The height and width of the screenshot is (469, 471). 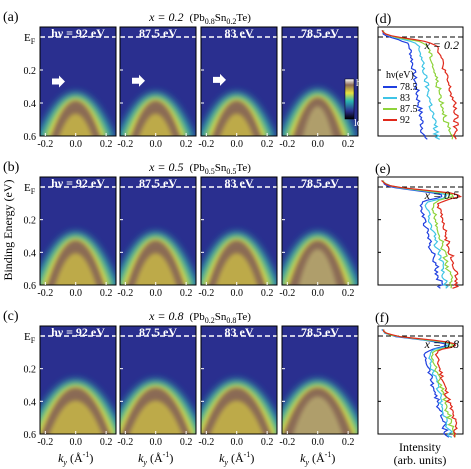 What do you see at coordinates (8, 229) in the screenshot?
I see `y-axis-label: Binding Energy (eV)` at bounding box center [8, 229].